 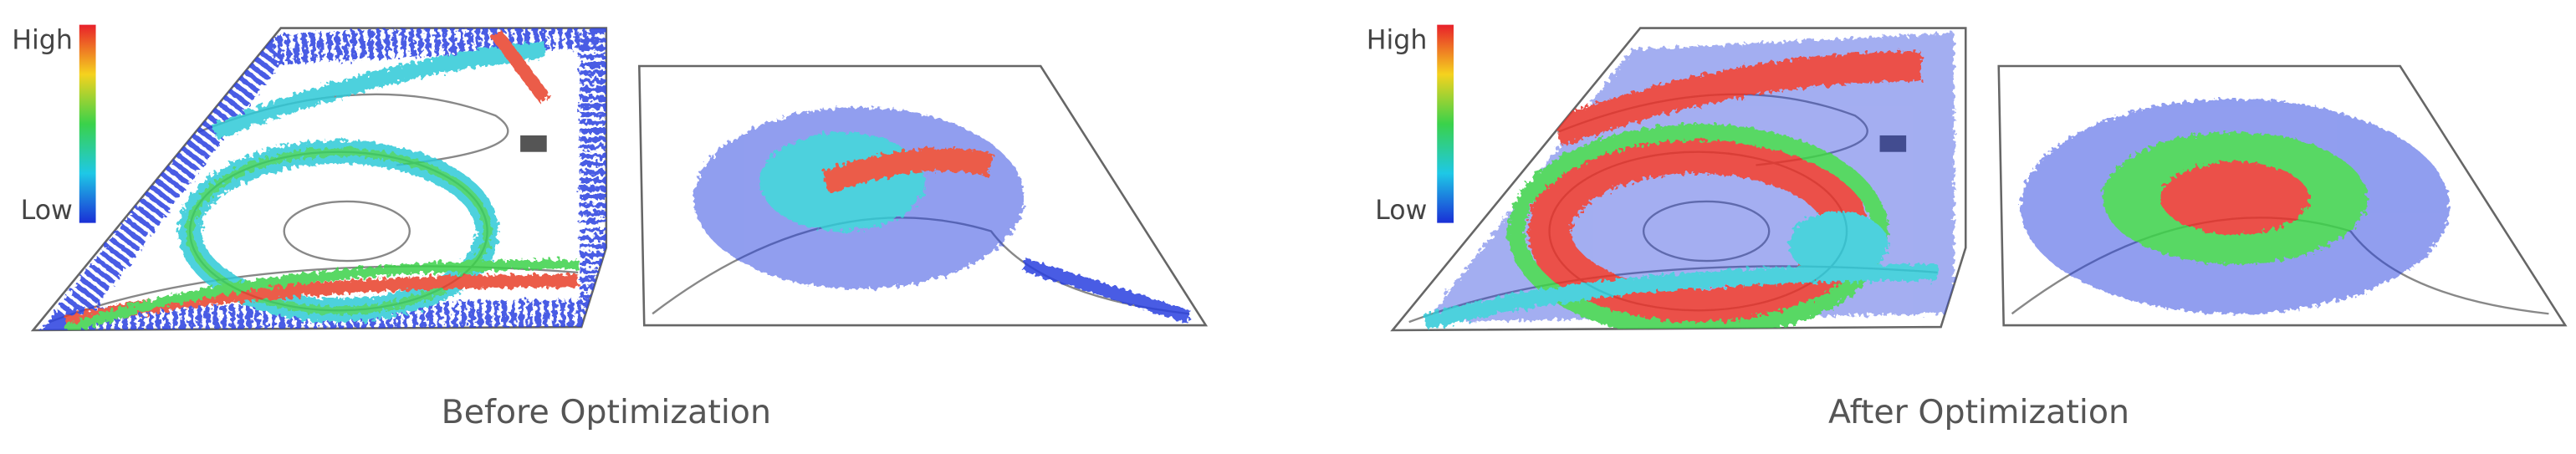 I want to click on caption: After Optimization, so click(x=1978, y=412).